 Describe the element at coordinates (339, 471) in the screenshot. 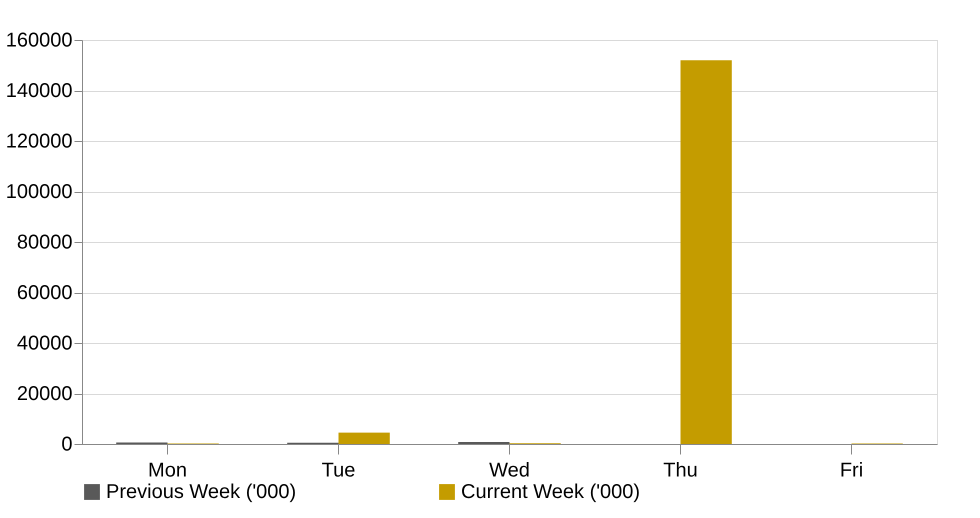

I see `x-tick-label: Tue` at that location.